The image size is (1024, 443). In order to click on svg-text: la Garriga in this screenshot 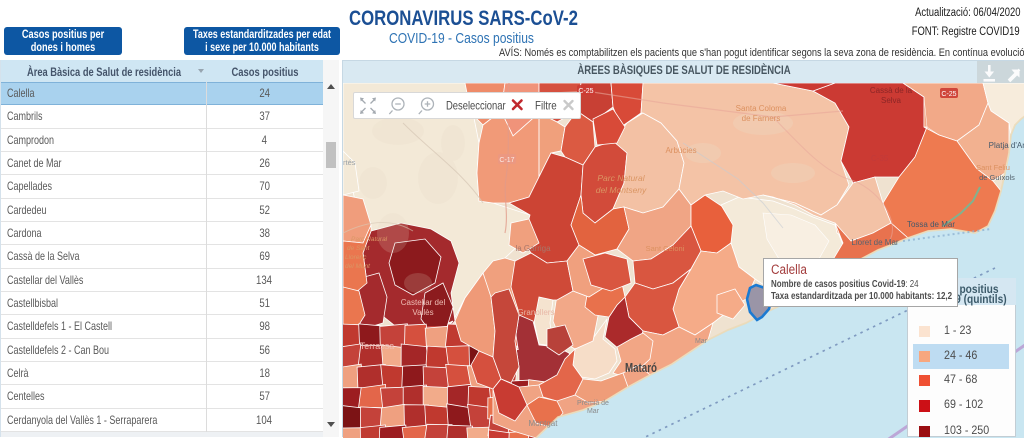, I will do `click(533, 248)`.